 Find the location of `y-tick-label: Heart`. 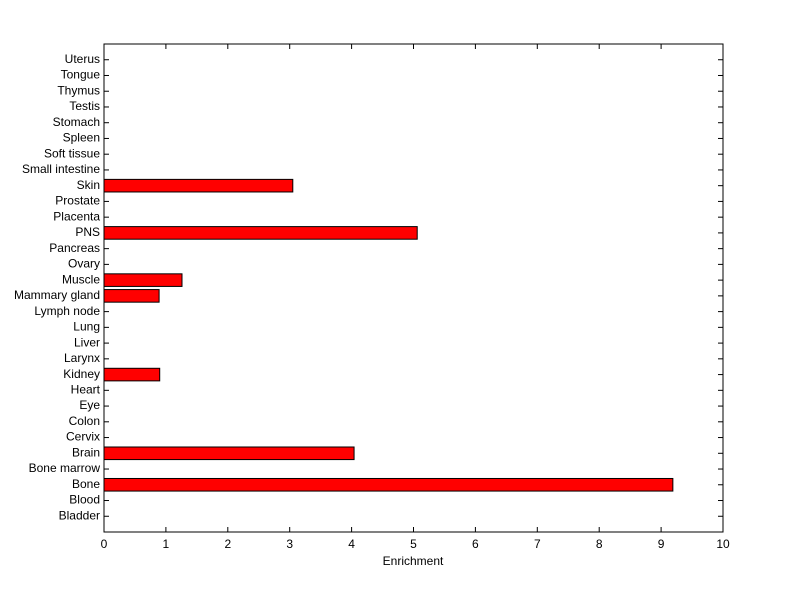

y-tick-label: Heart is located at coordinates (86, 389).